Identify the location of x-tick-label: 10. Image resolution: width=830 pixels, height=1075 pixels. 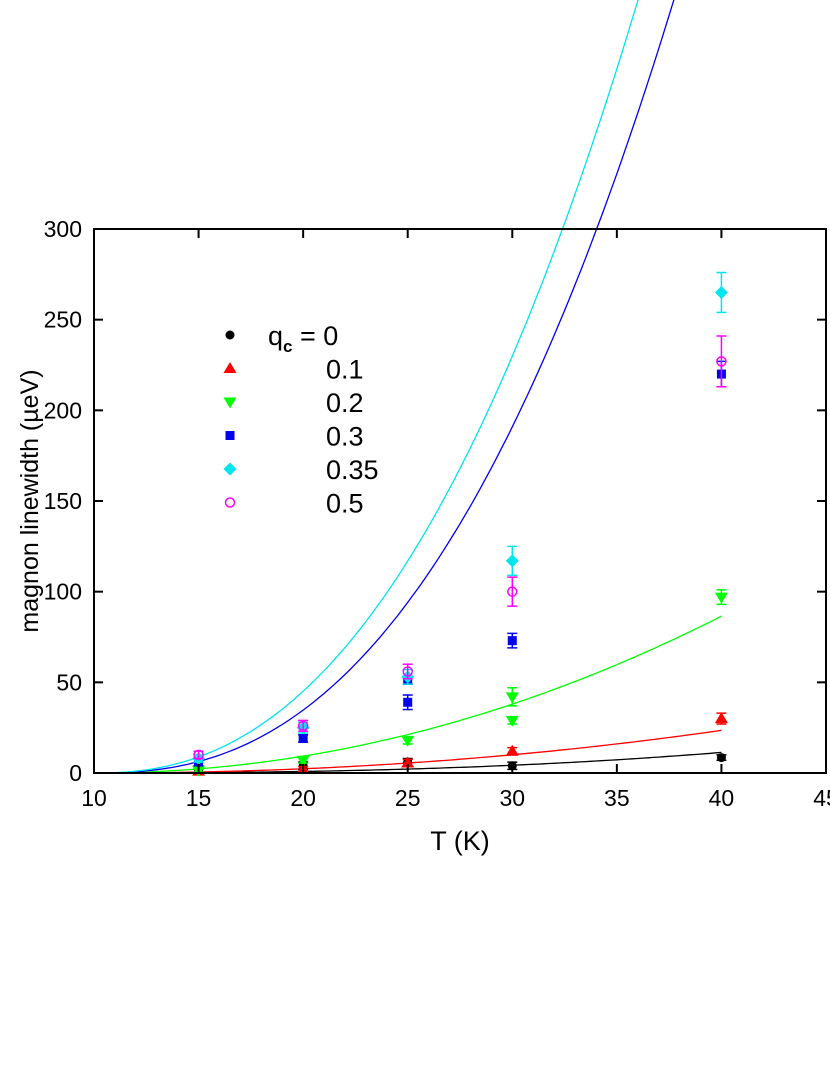
(94, 798).